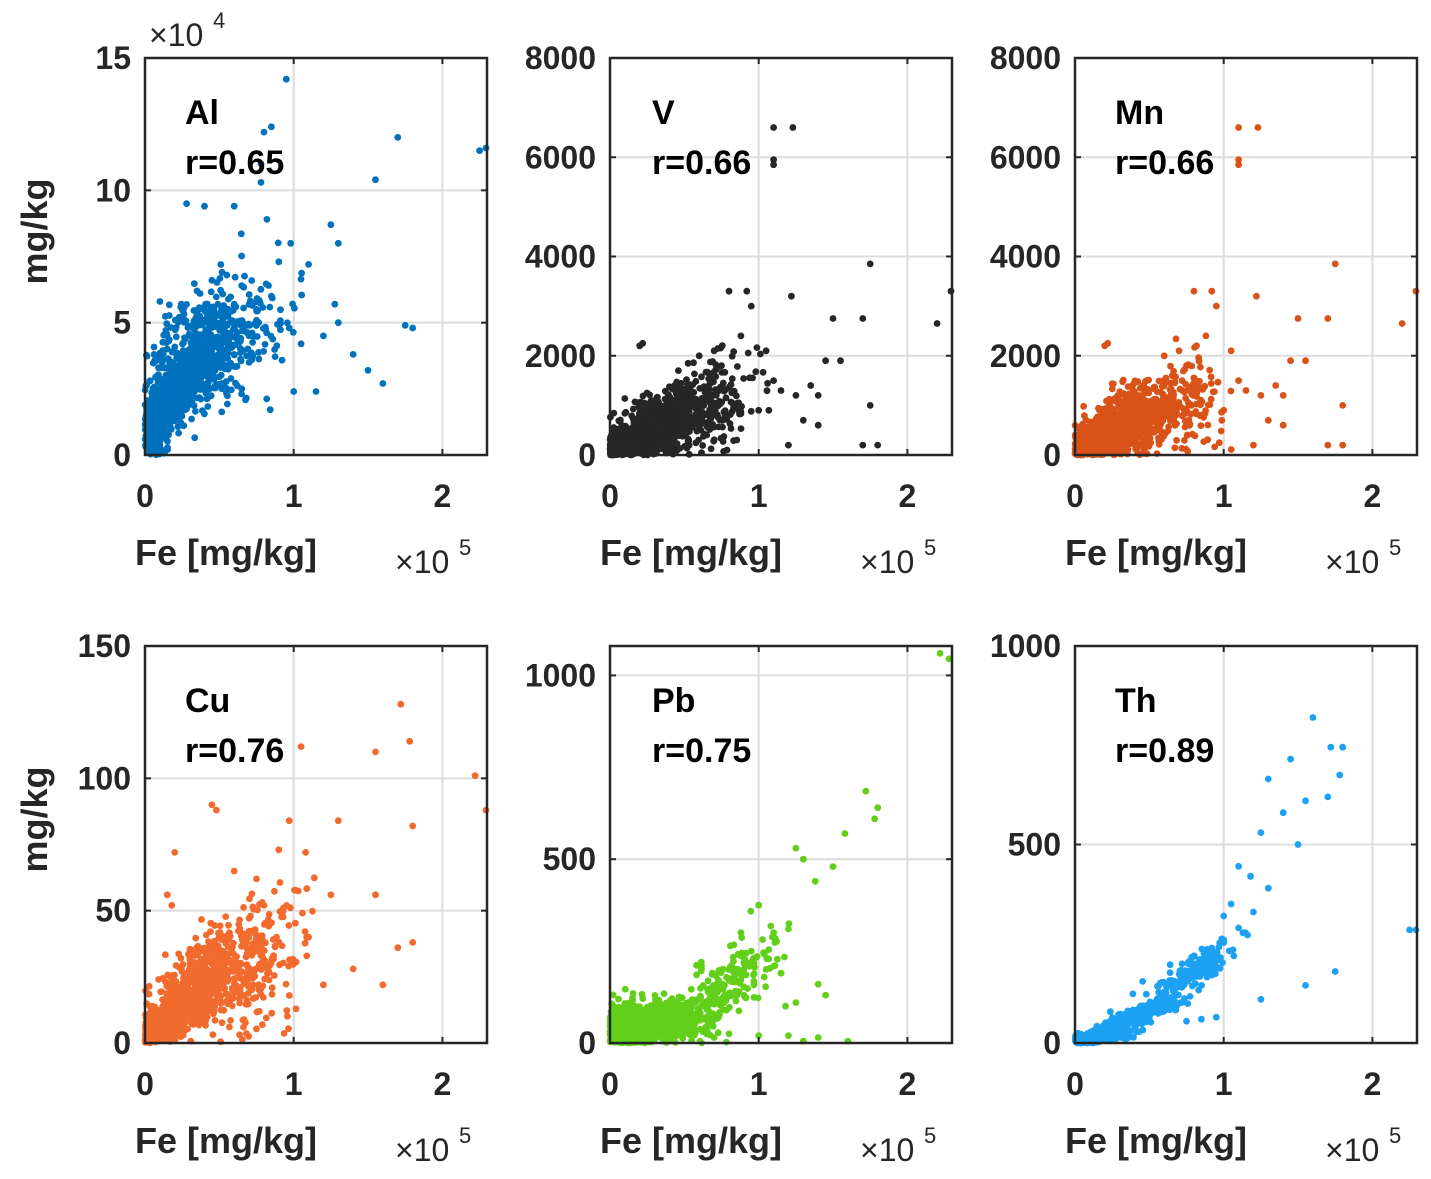 This screenshot has width=1431, height=1179. Describe the element at coordinates (202, 113) in the screenshot. I see `element-label: Al` at that location.